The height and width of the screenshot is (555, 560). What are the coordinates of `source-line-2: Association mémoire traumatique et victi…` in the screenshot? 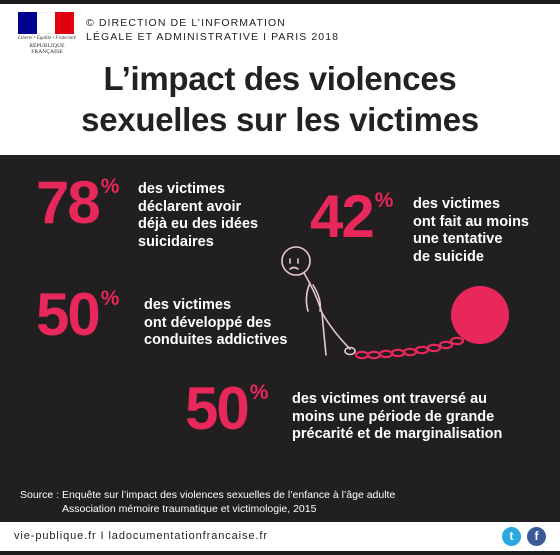 It's located at (189, 509).